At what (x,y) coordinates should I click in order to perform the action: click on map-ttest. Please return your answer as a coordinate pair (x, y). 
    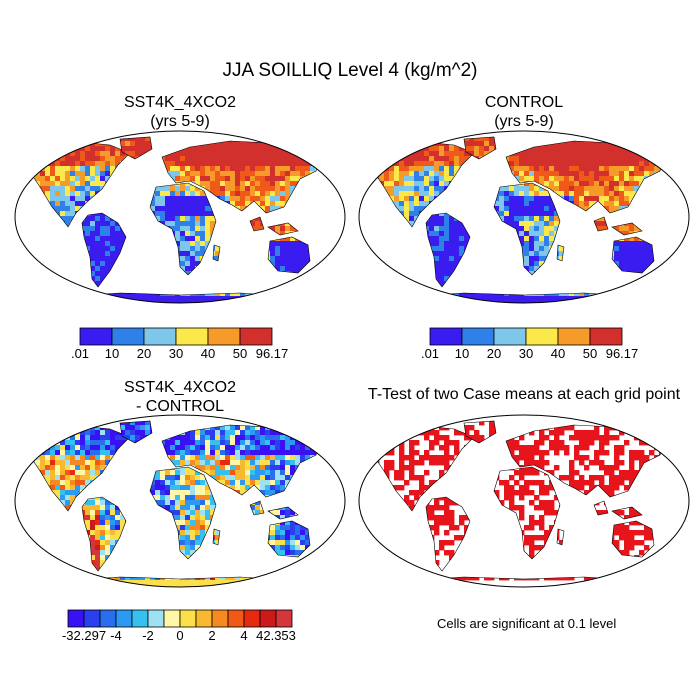
    Looking at the image, I should click on (524, 501).